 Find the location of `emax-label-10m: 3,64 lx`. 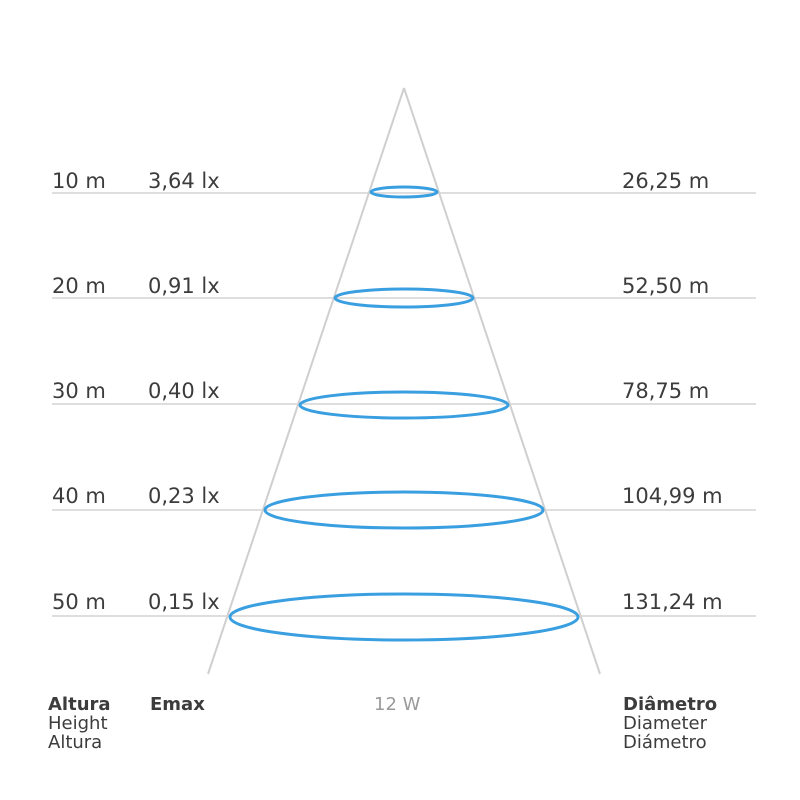

emax-label-10m: 3,64 lx is located at coordinates (184, 181).